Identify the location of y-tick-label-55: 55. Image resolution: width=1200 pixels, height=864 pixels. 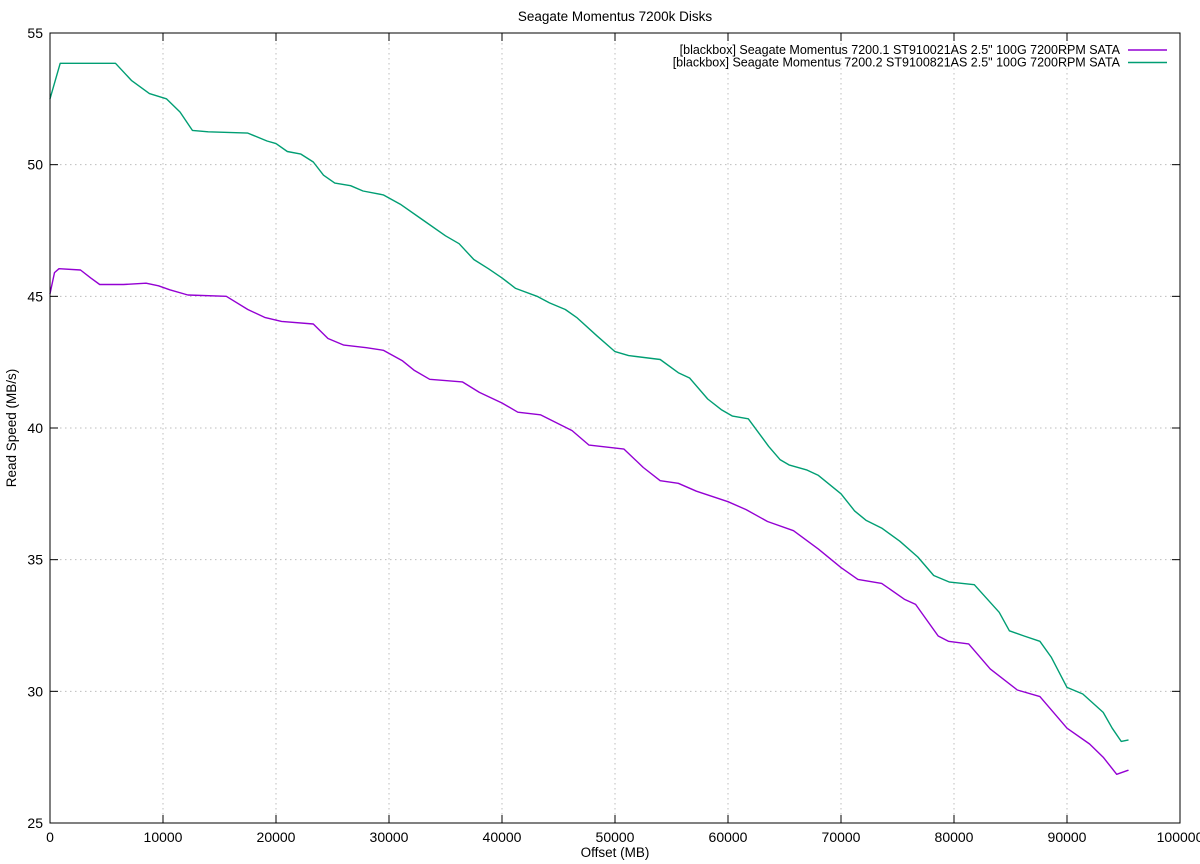
(35, 33).